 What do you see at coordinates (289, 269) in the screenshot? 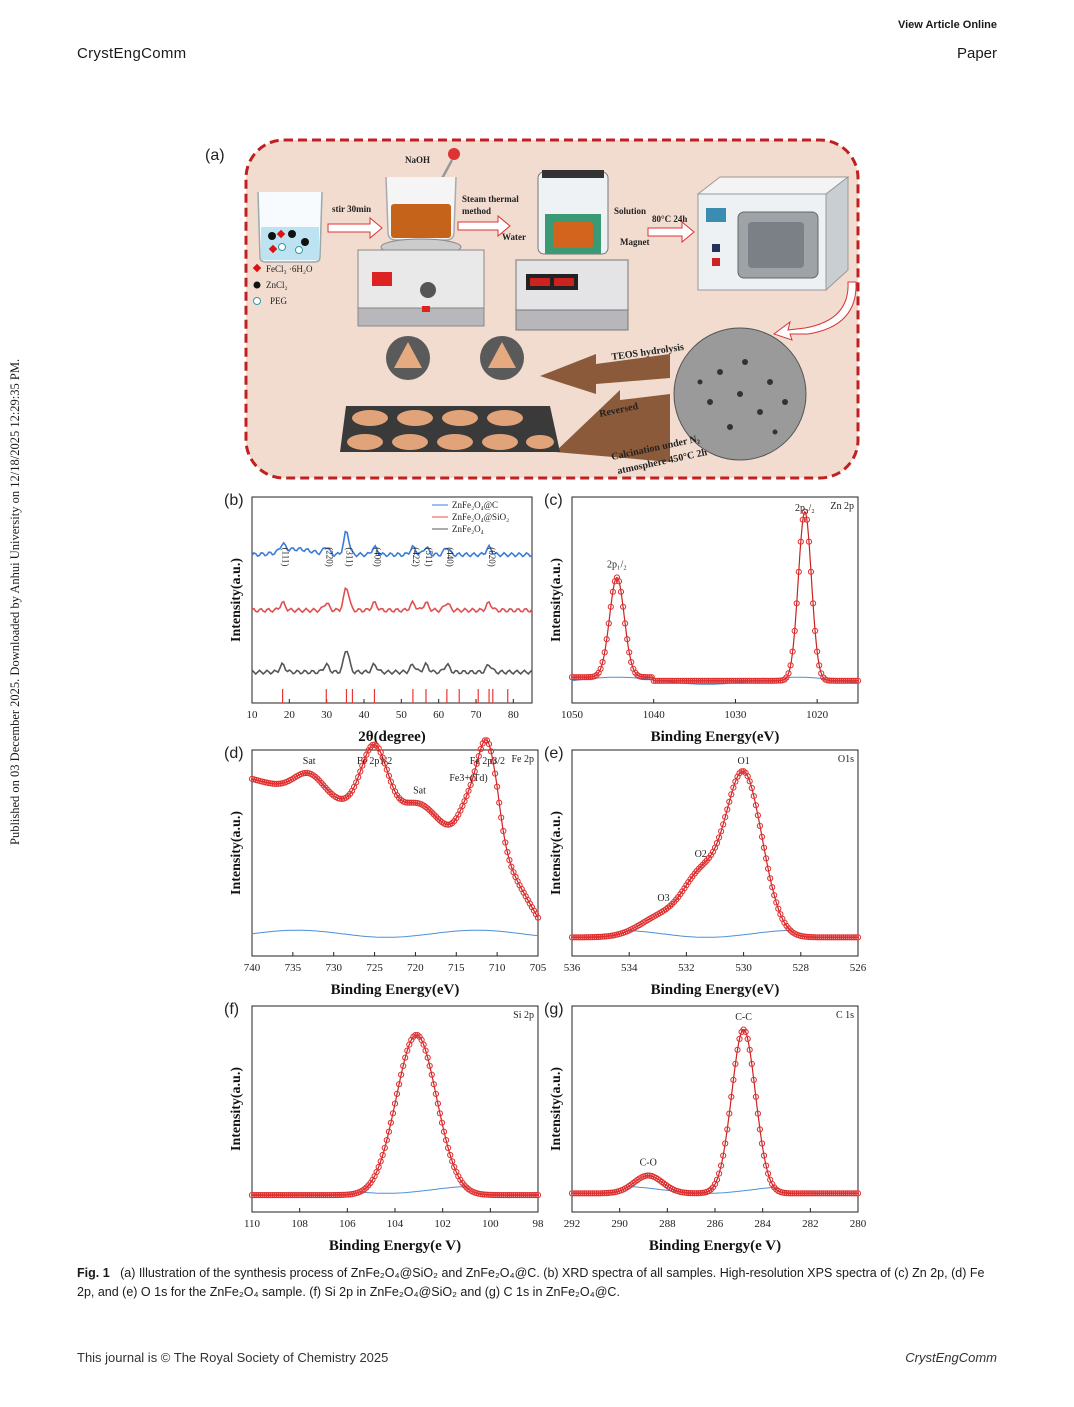
I see `svg-text: FeCl₃ ·6H₂O` at bounding box center [289, 269].